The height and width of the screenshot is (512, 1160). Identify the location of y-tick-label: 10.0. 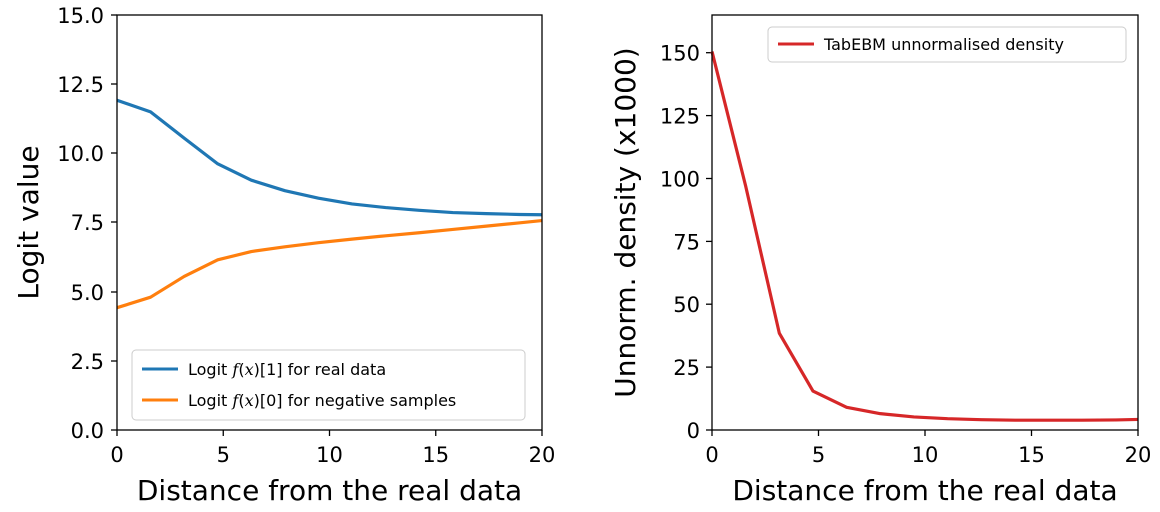
(80, 154).